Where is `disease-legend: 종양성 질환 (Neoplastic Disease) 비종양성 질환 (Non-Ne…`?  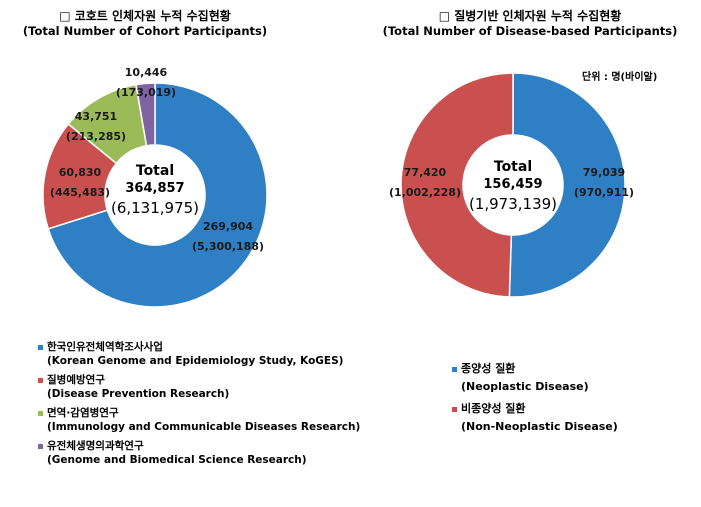 disease-legend: 종양성 질환 (Neoplastic Disease) 비종양성 질환 (Non-Ne… is located at coordinates (535, 402).